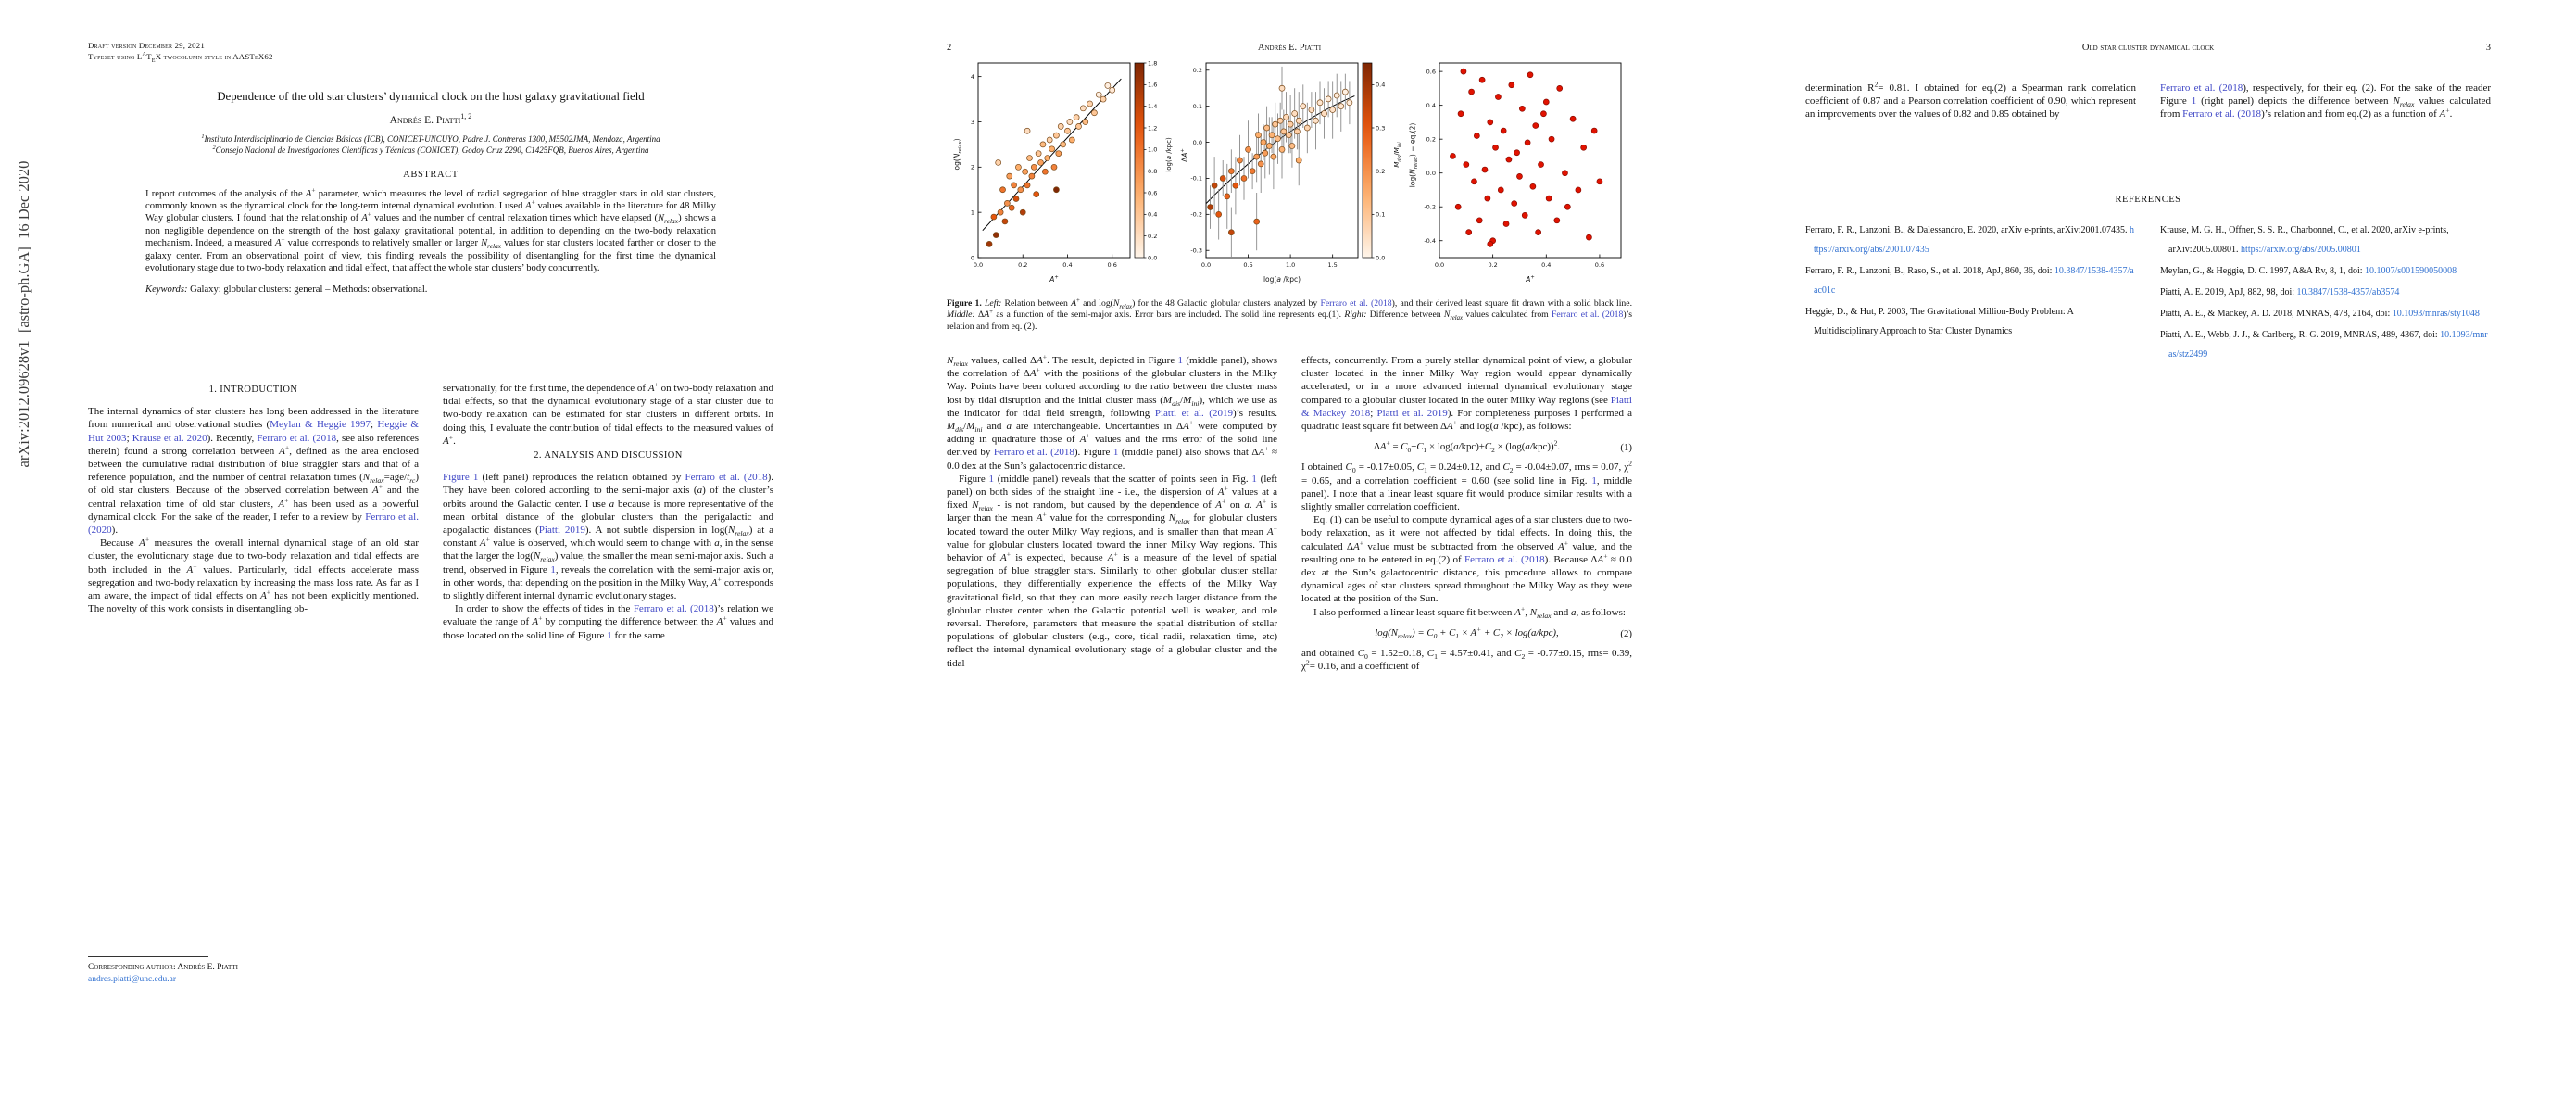  What do you see at coordinates (1152, 171) in the screenshot?
I see `svg-text: 0.8` at bounding box center [1152, 171].